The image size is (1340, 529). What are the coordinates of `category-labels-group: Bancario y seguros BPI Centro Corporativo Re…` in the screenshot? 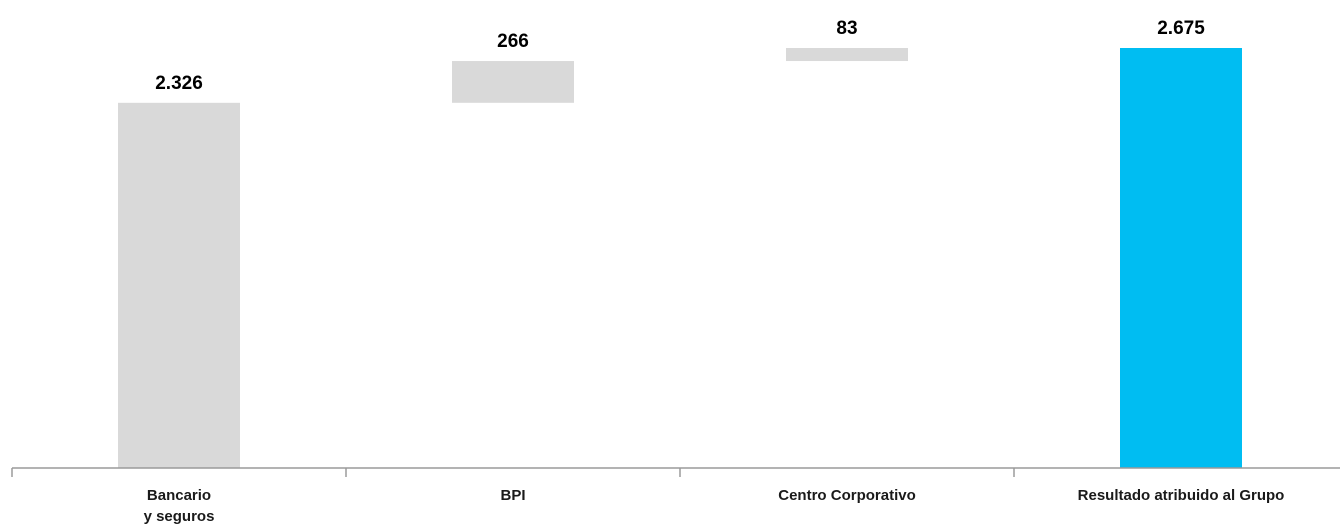 It's located at (714, 506).